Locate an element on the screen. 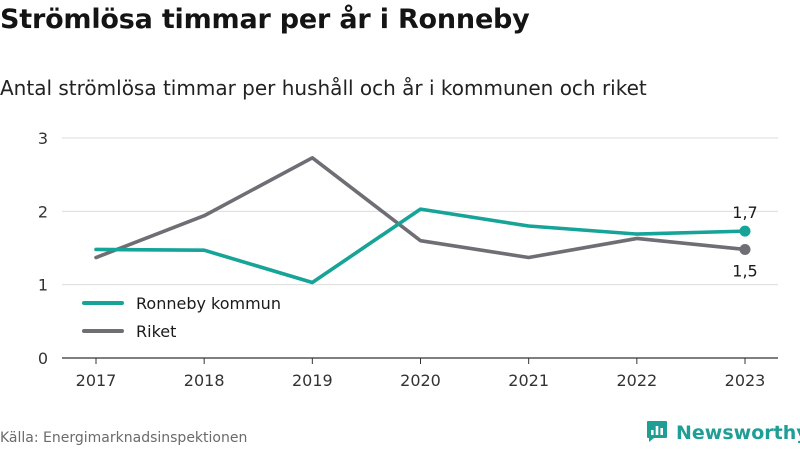 Image resolution: width=800 pixels, height=450 pixels. y-tick-label: 2 is located at coordinates (43, 211).